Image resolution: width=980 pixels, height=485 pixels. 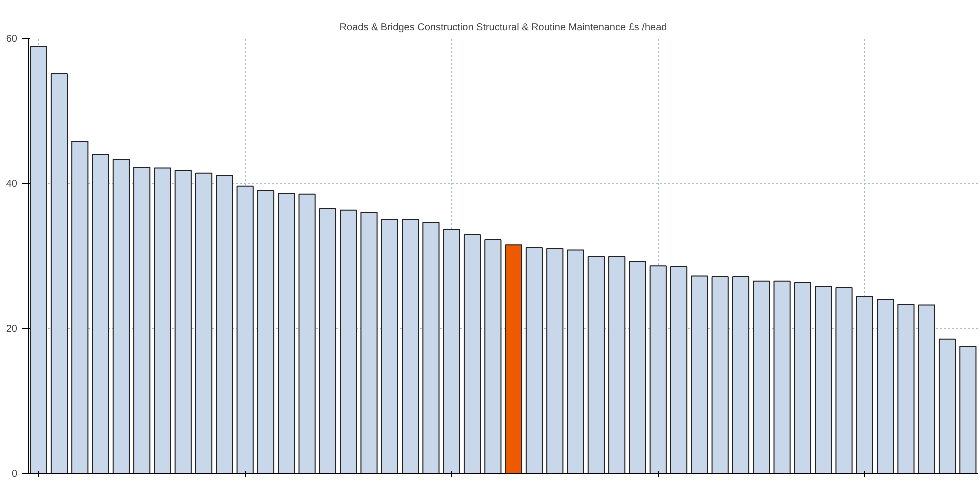 I want to click on chart-title: Roads & Bridges Construction Structural & Routine Maintenance £s /head, so click(x=504, y=28).